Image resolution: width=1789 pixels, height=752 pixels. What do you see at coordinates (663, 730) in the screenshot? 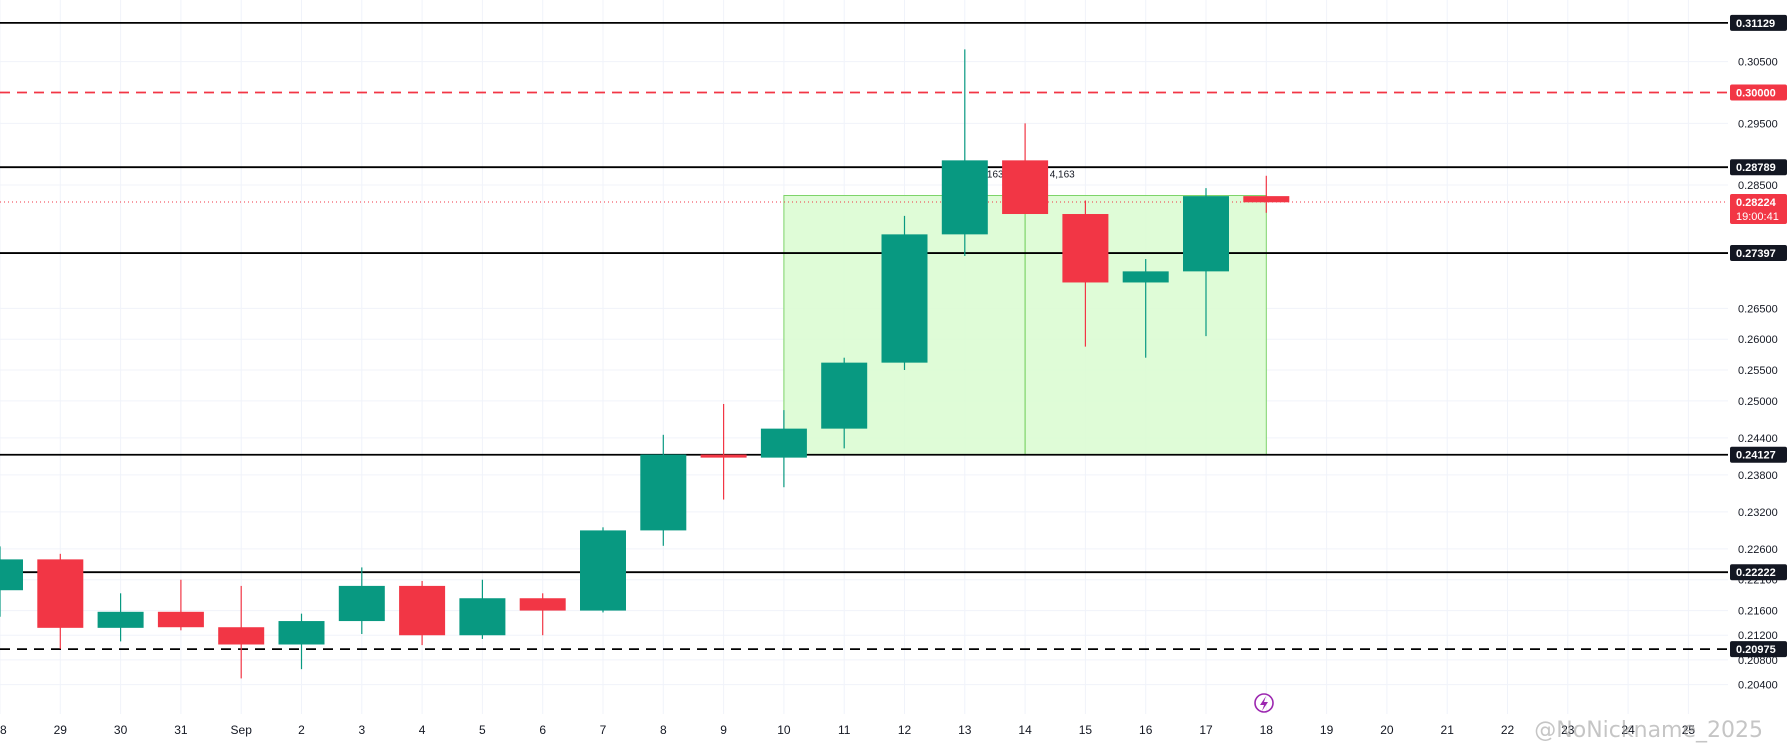
I see `time-tick-label: 8` at bounding box center [663, 730].